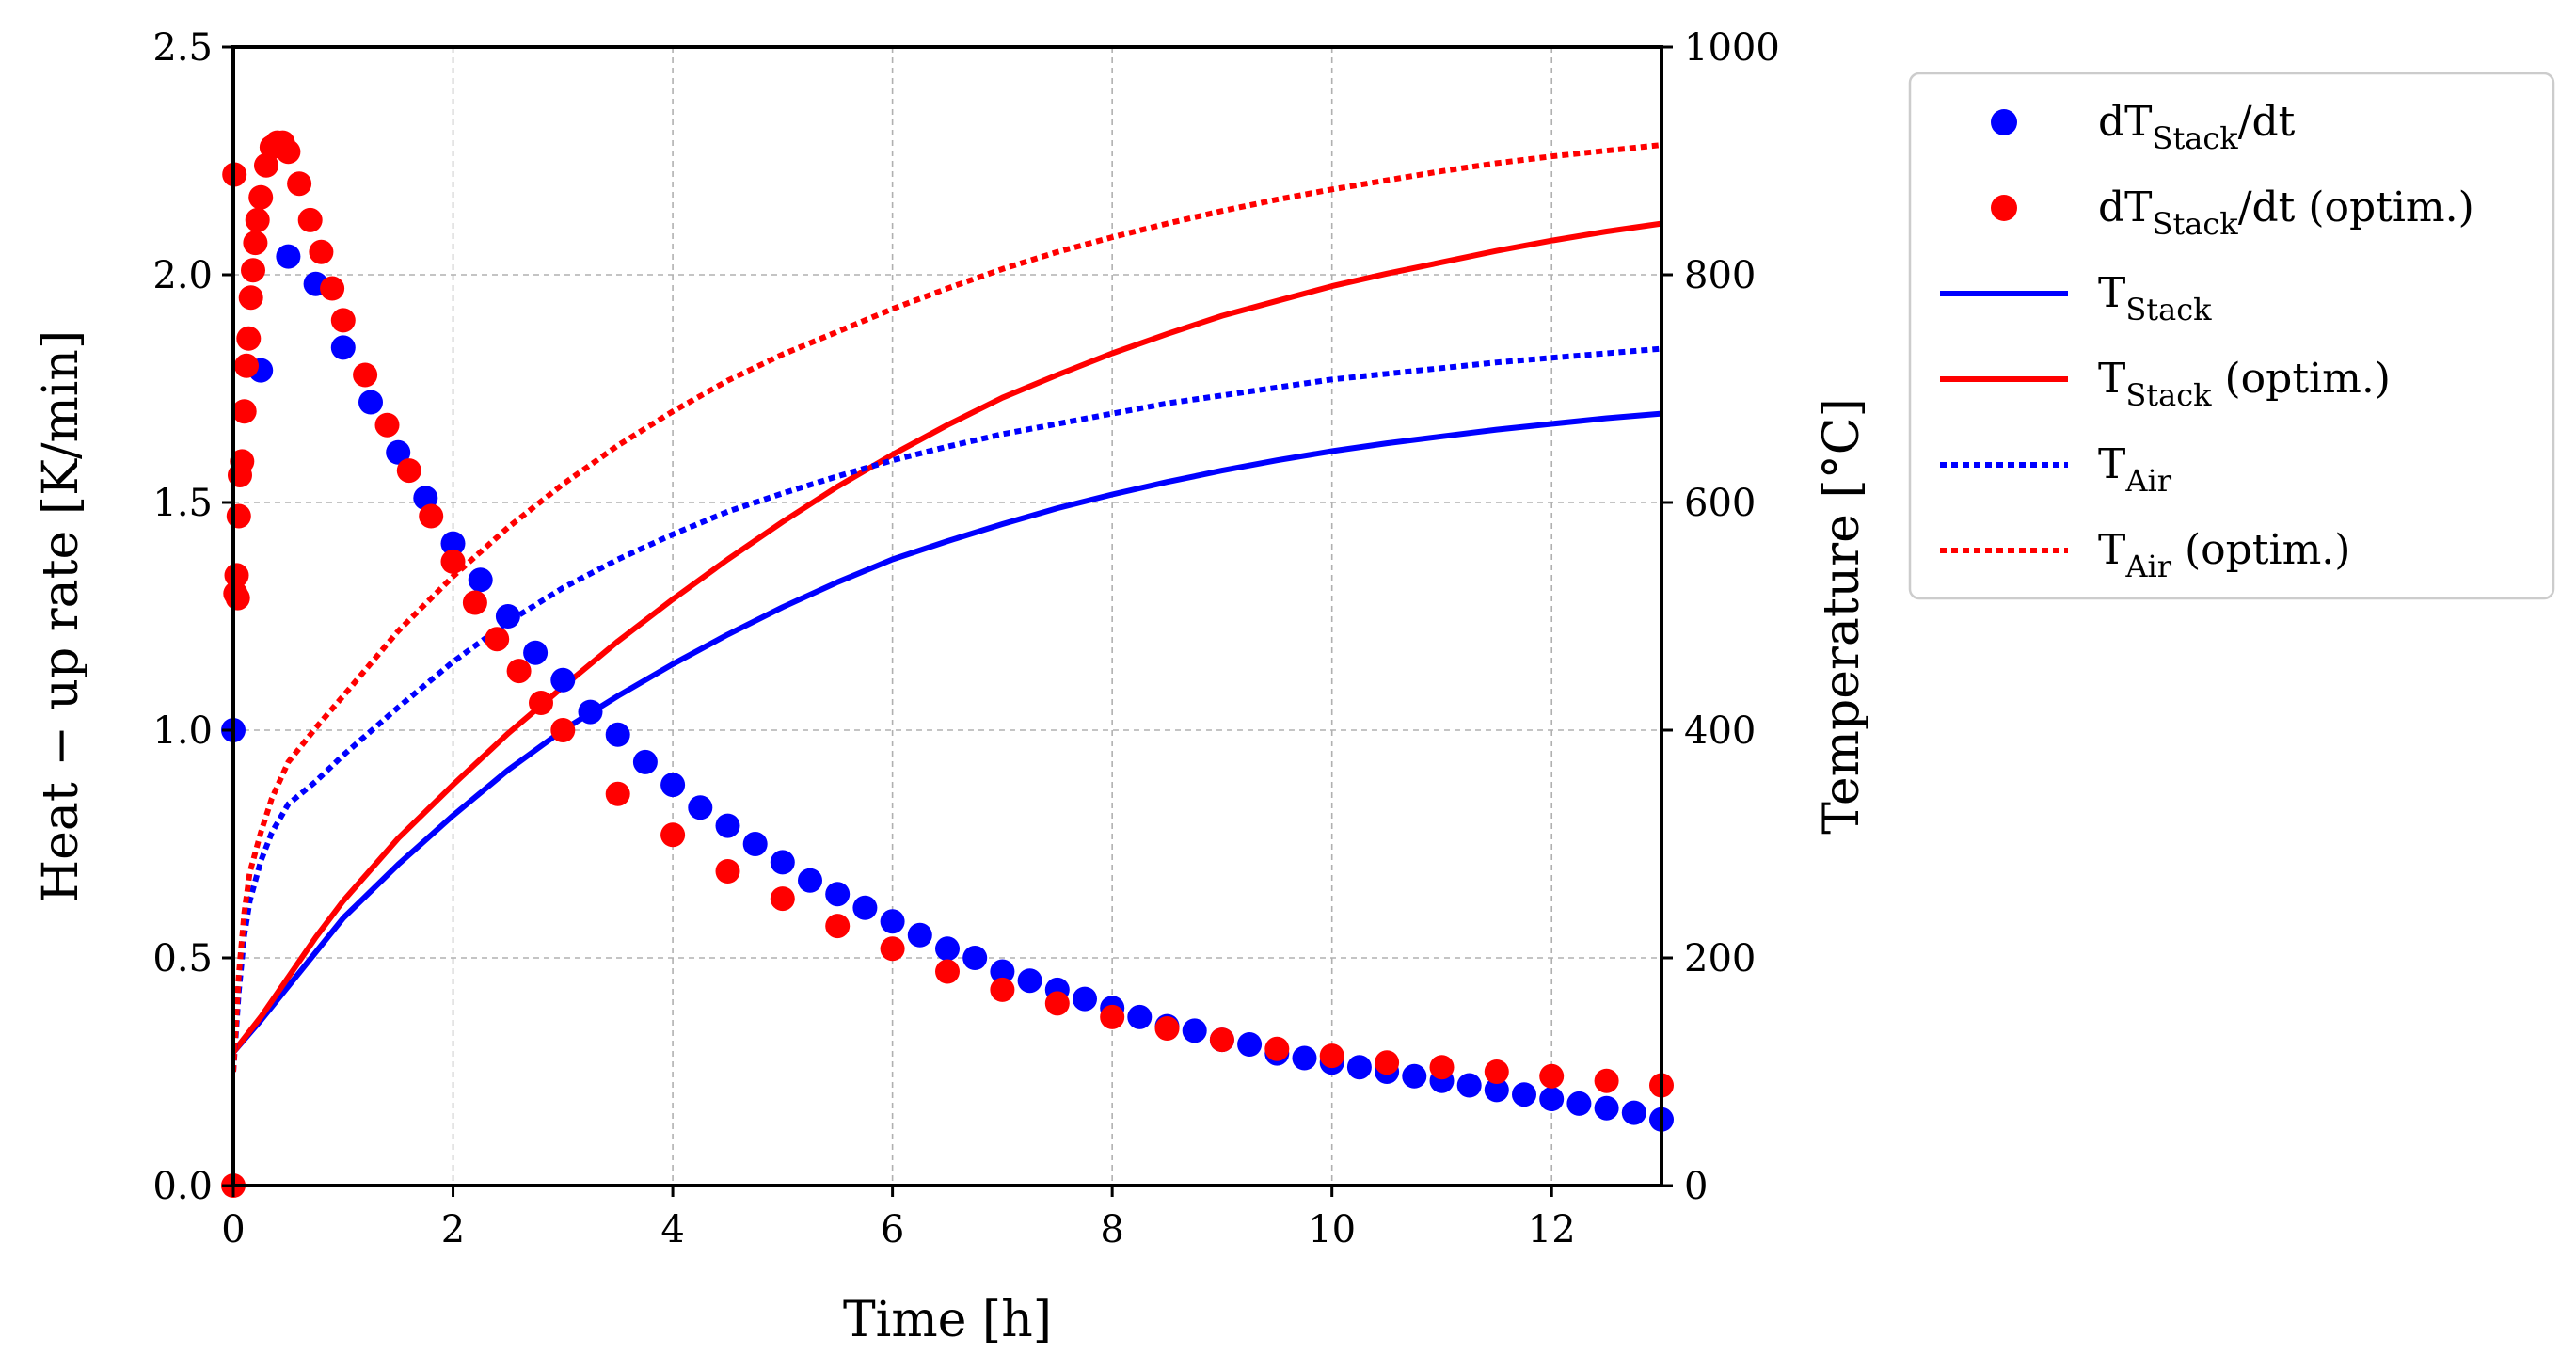 The image size is (2576, 1370). Describe the element at coordinates (893, 1229) in the screenshot. I see `x-tick-label: 6` at that location.